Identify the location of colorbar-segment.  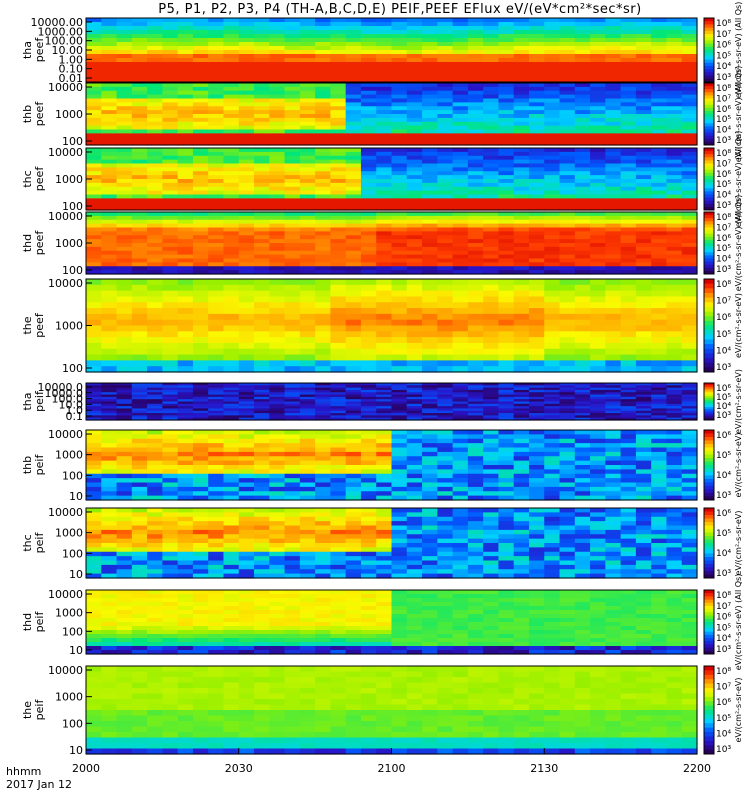
(709, 122).